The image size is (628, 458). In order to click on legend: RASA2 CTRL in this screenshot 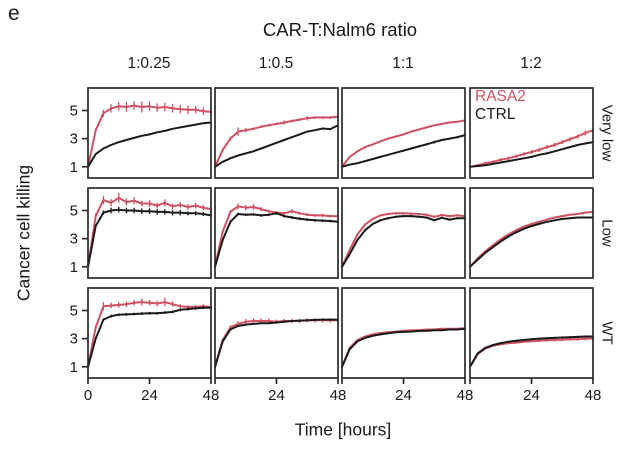, I will do `click(500, 106)`.